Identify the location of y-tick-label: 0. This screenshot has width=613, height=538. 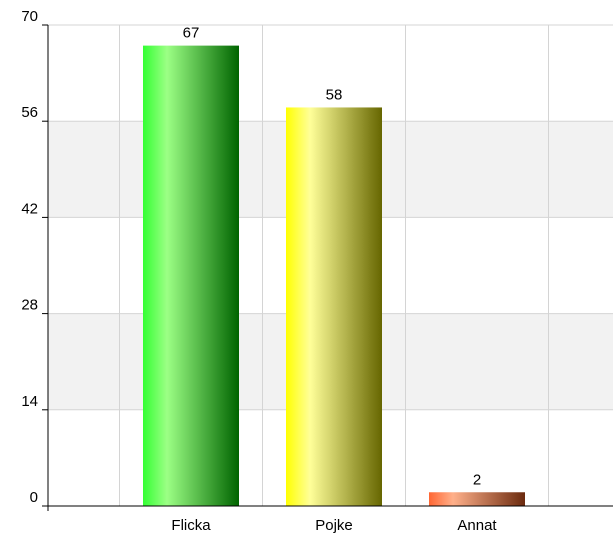
(34, 497).